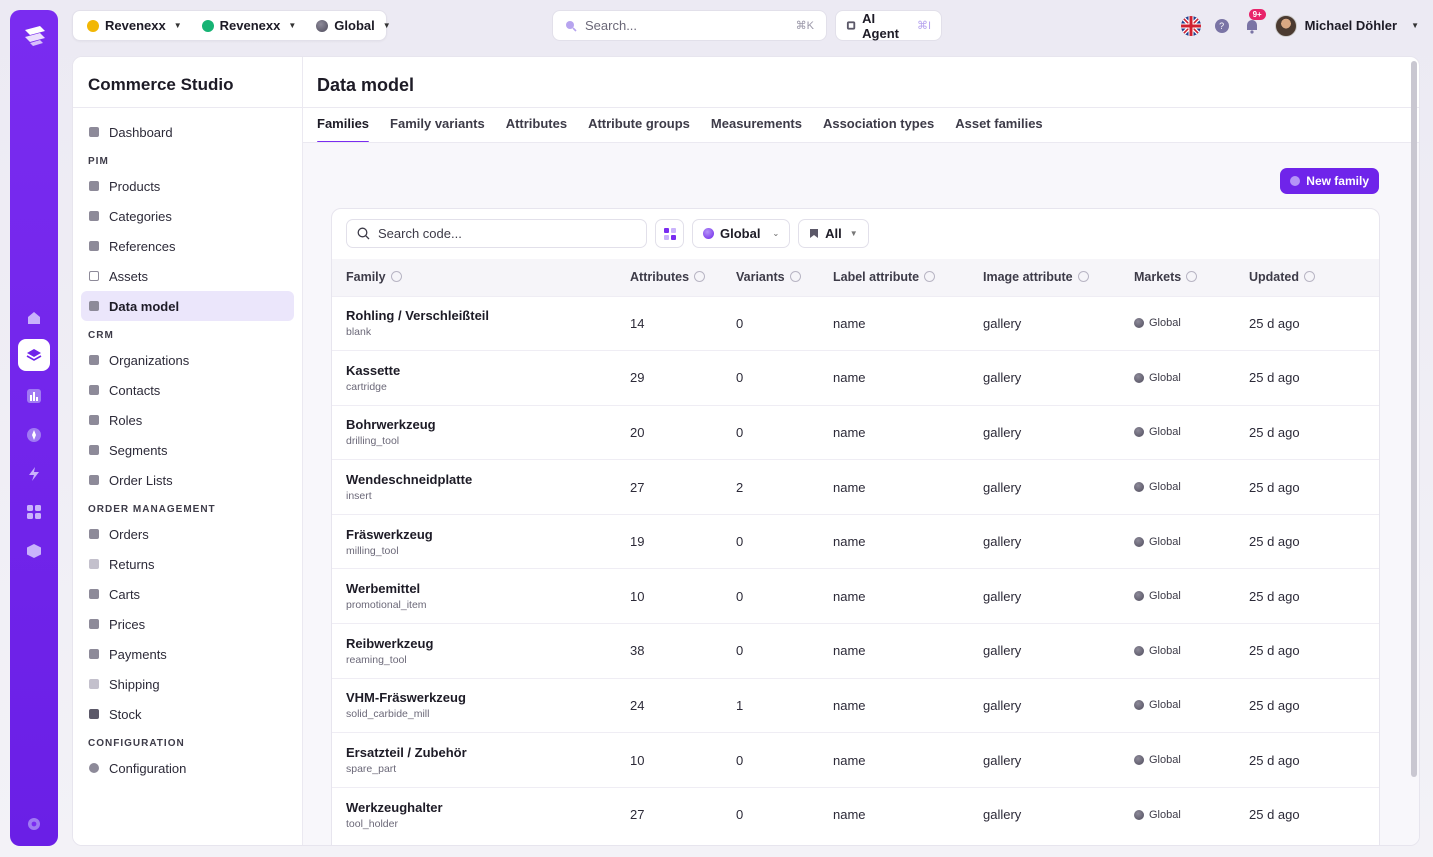 This screenshot has height=857, width=1433. I want to click on column-family: Family, so click(474, 277).